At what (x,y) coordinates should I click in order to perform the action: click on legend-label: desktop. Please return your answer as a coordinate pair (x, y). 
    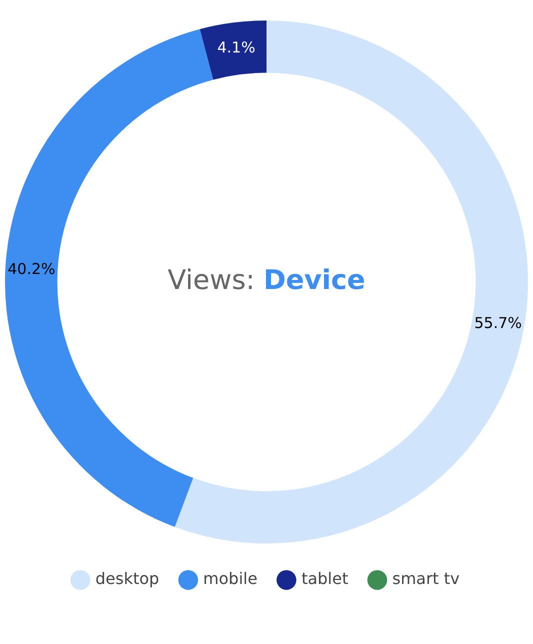
    Looking at the image, I should click on (127, 578).